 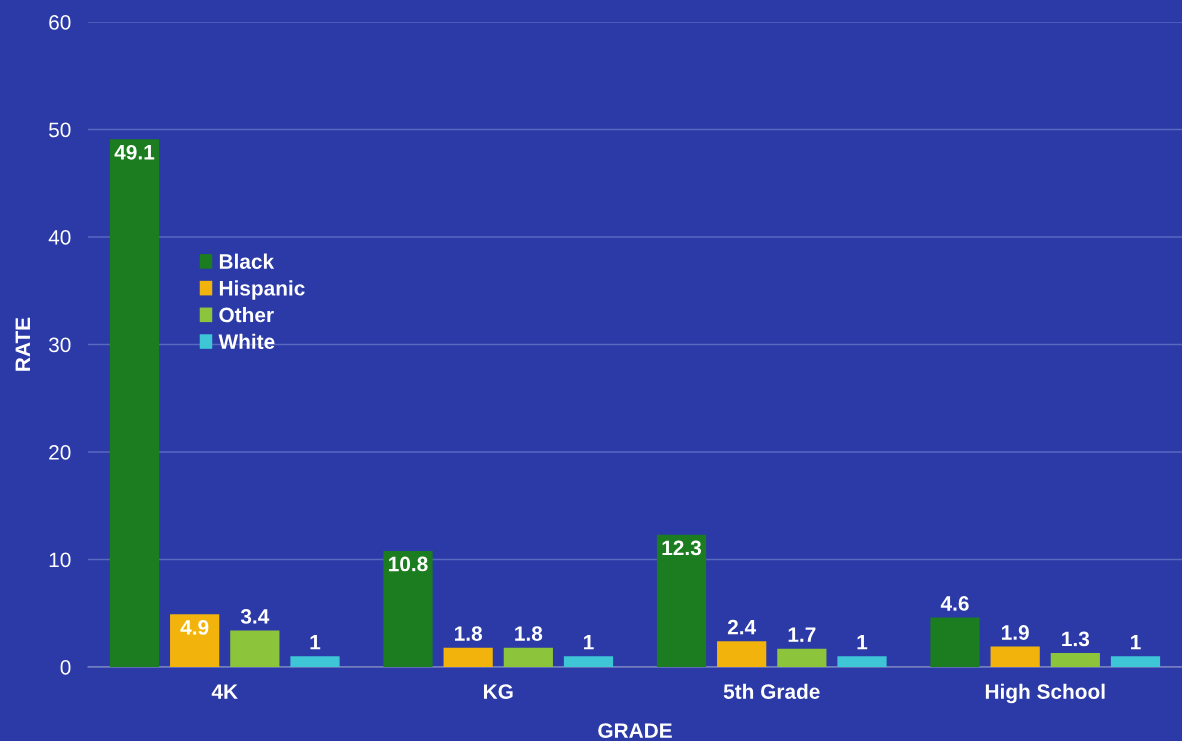 I want to click on data-label: 3.4, so click(x=255, y=616).